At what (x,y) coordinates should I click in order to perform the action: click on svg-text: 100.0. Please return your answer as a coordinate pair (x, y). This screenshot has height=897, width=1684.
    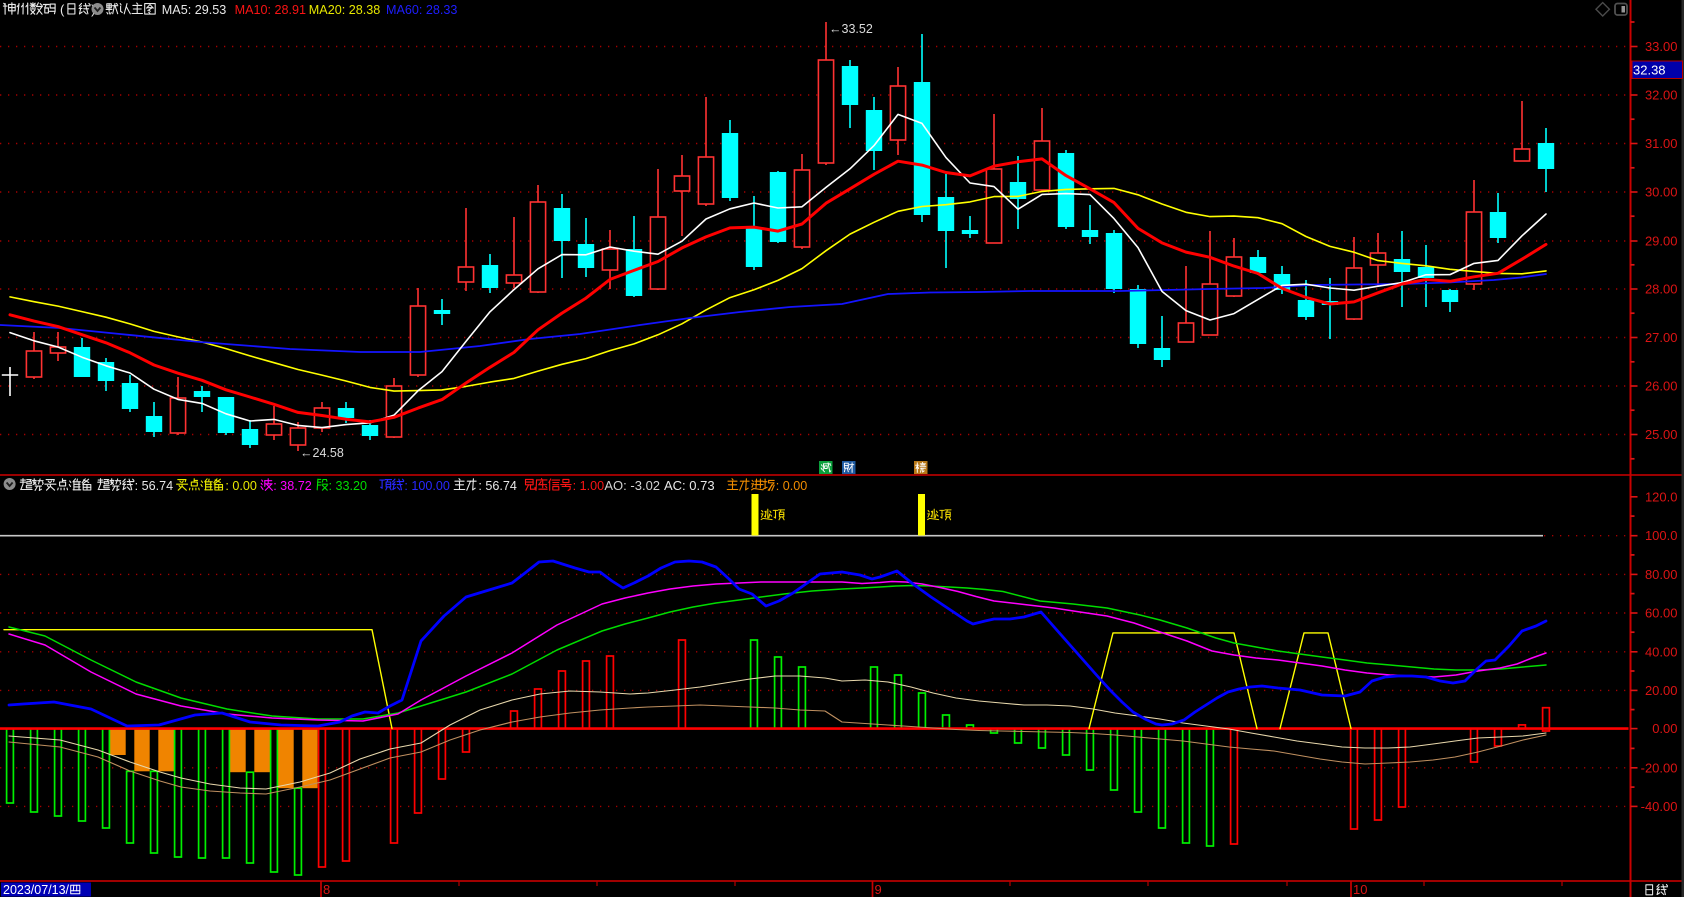
    Looking at the image, I should click on (1661, 535).